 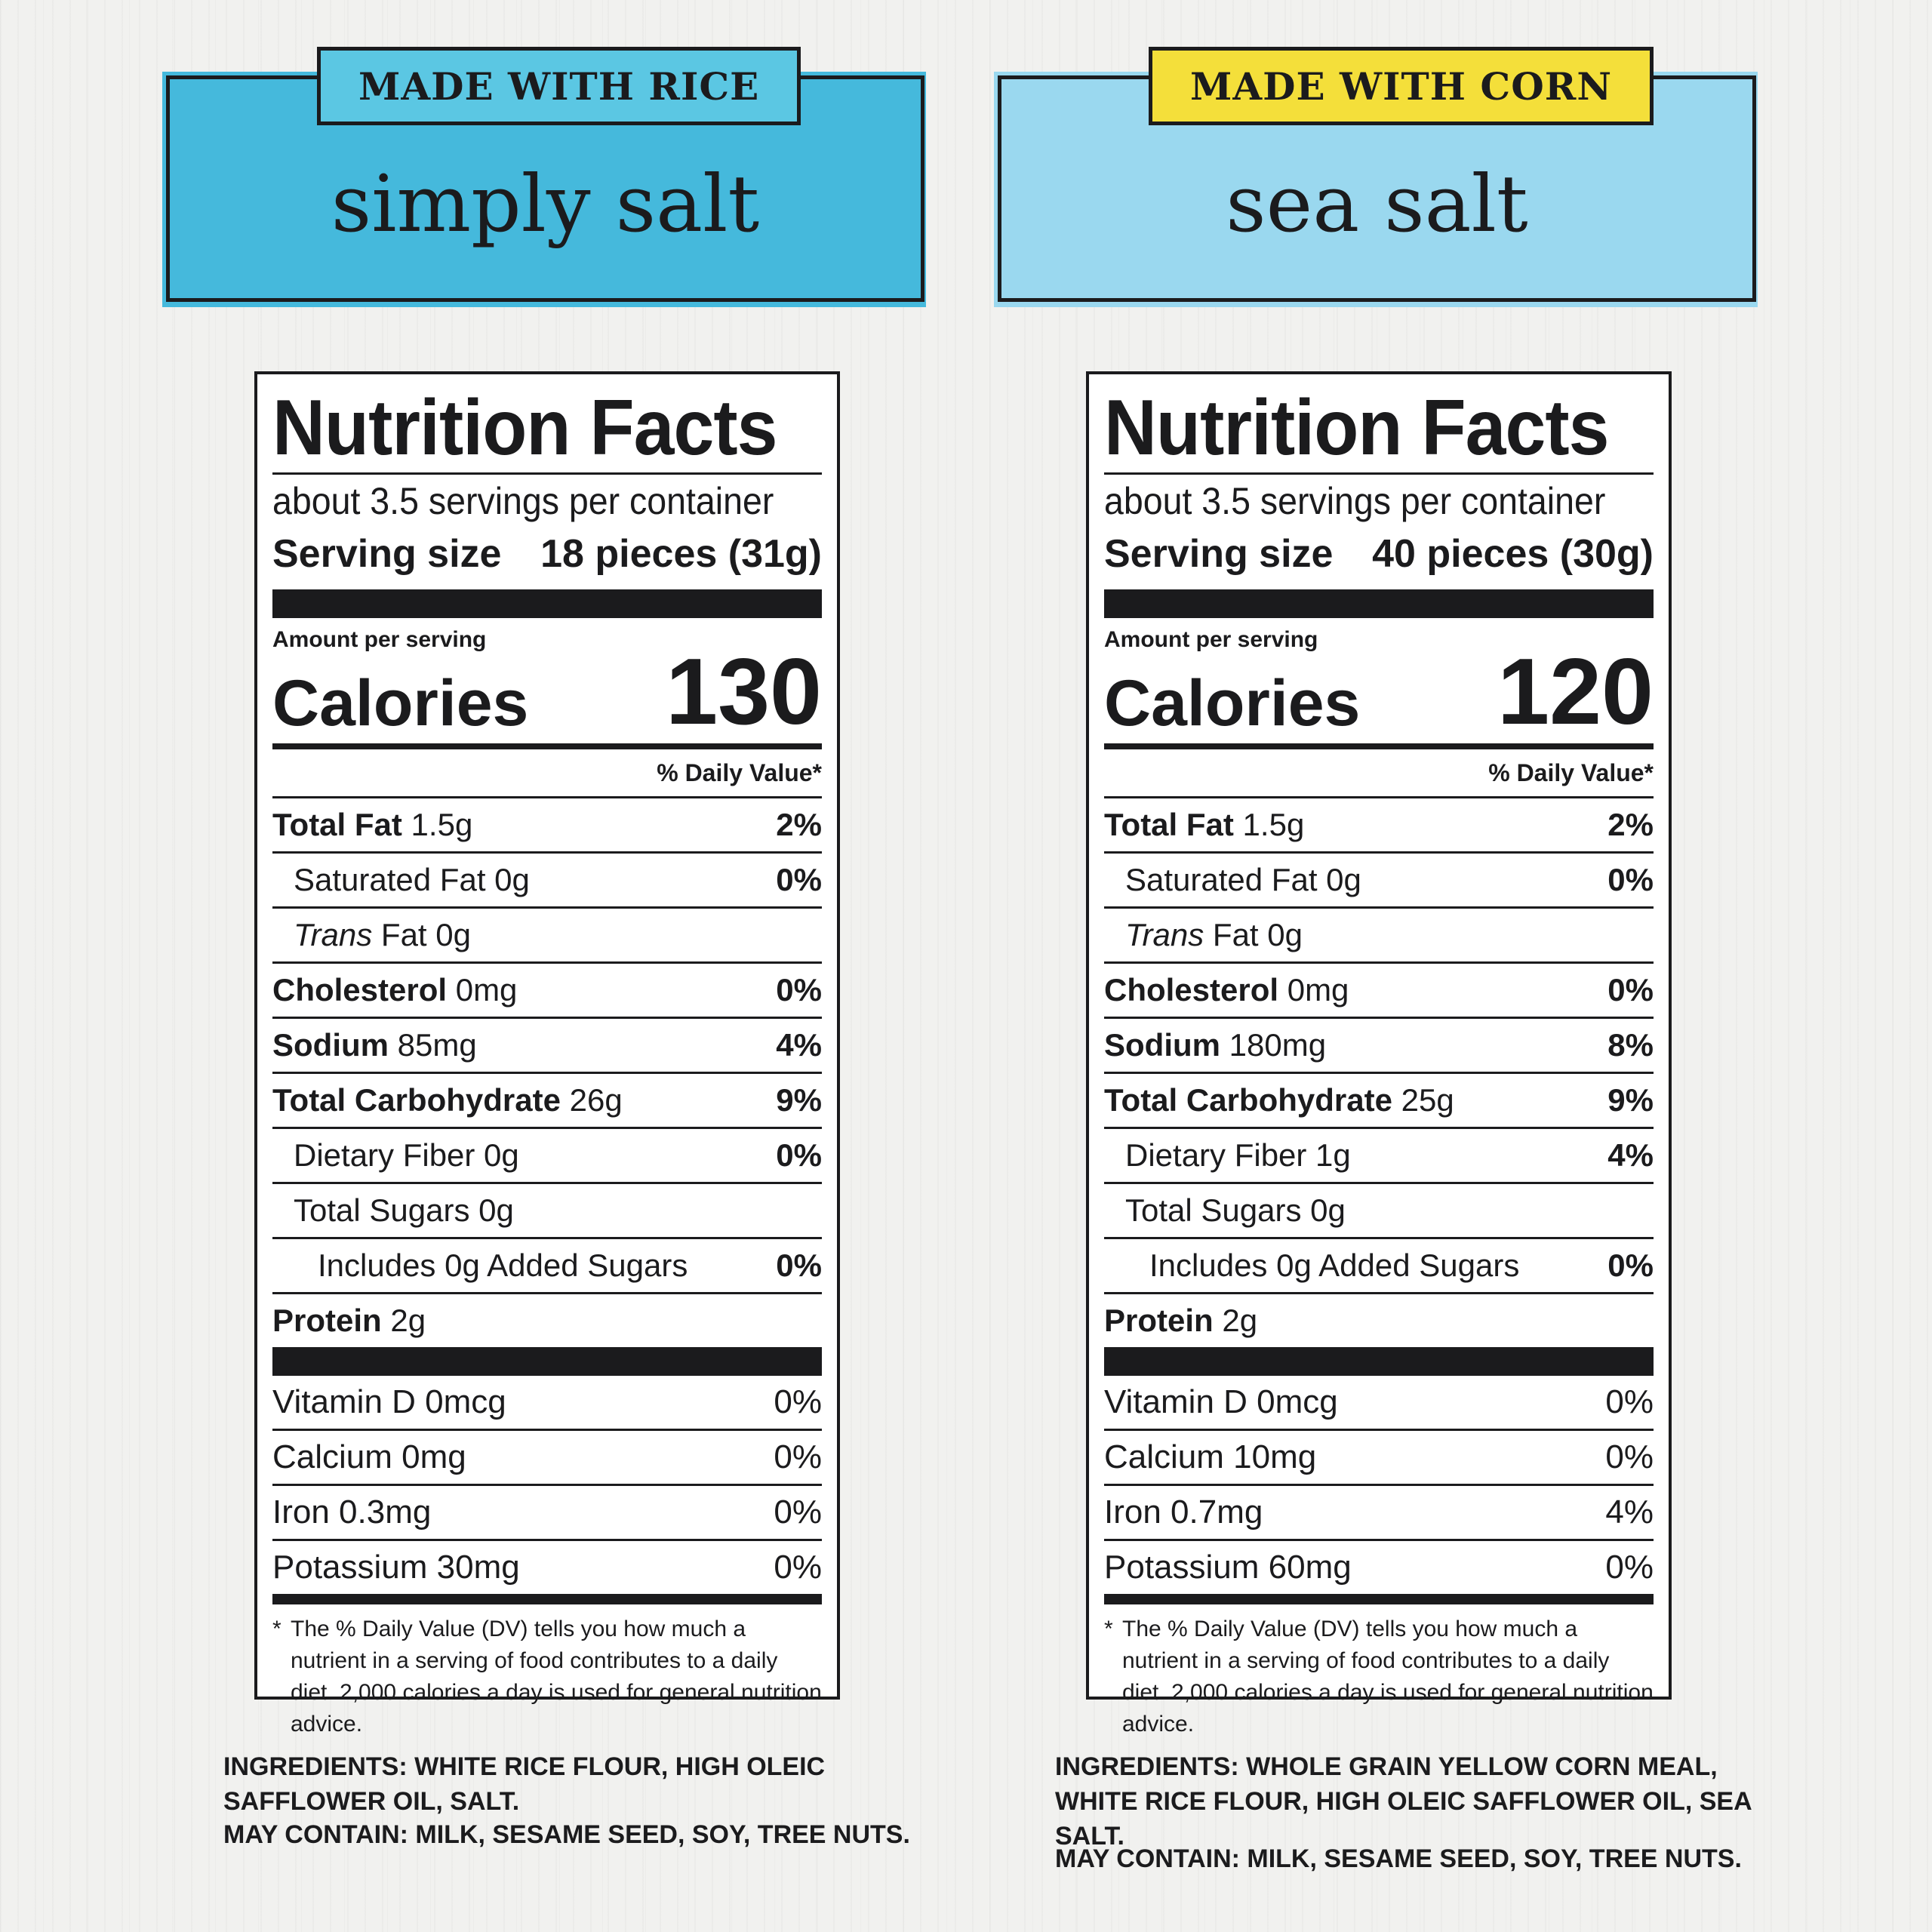 What do you see at coordinates (547, 933) in the screenshot?
I see `nutrient-row: Trans Fat 0g` at bounding box center [547, 933].